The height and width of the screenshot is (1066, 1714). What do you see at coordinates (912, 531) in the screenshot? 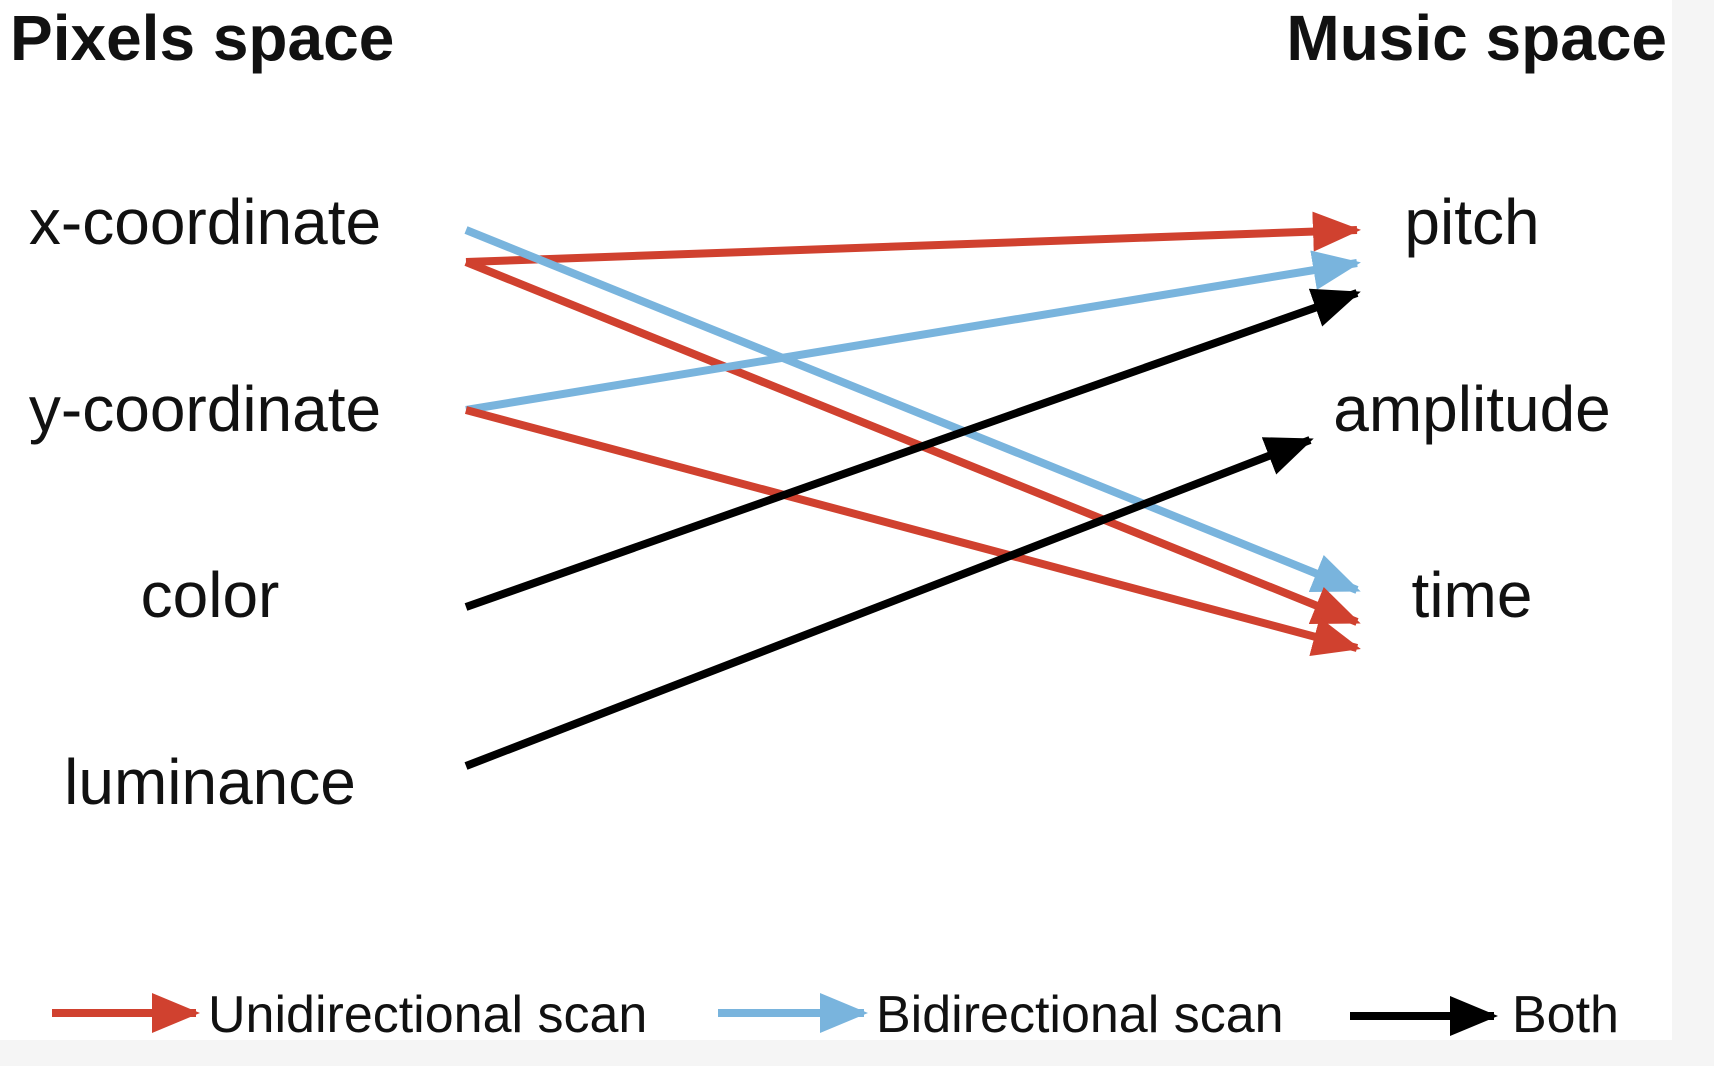
I see `arrow-y-coordinate-to-time` at bounding box center [912, 531].